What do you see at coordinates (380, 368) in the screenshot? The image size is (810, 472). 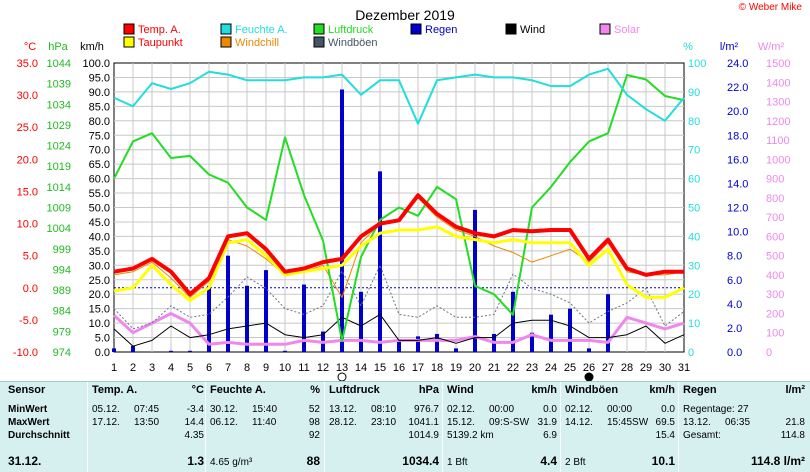 I see `x-tick-label: 15` at bounding box center [380, 368].